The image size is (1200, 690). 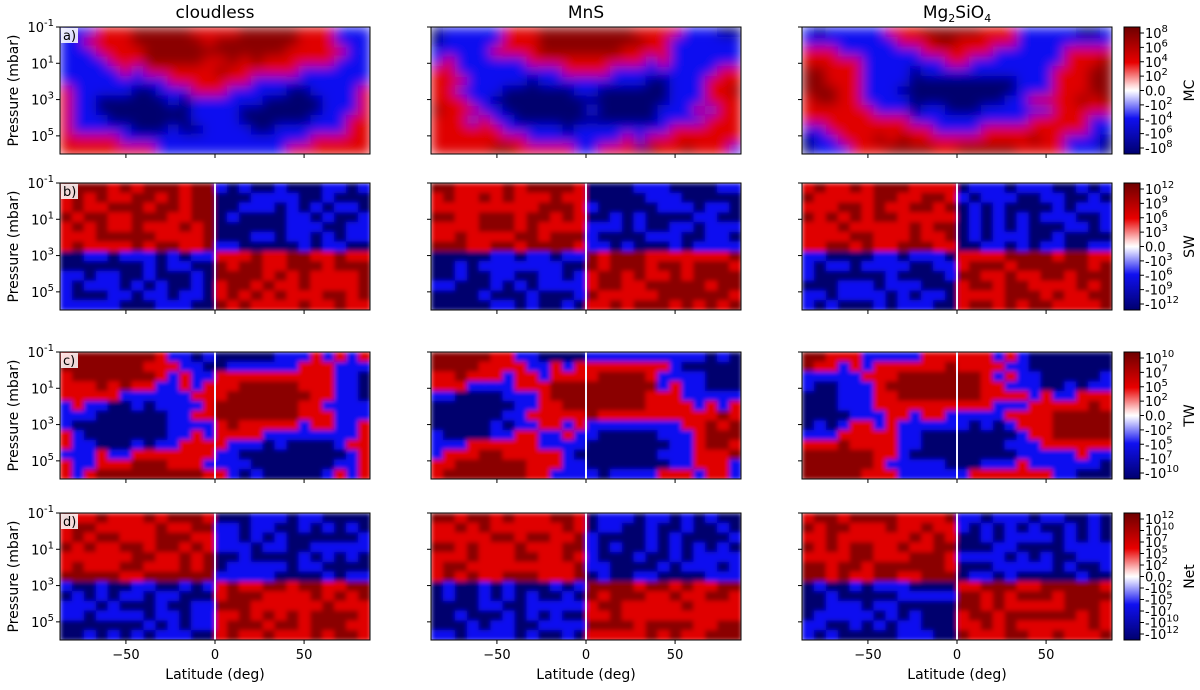 What do you see at coordinates (586, 13) in the screenshot?
I see `column-title-mns: MnS` at bounding box center [586, 13].